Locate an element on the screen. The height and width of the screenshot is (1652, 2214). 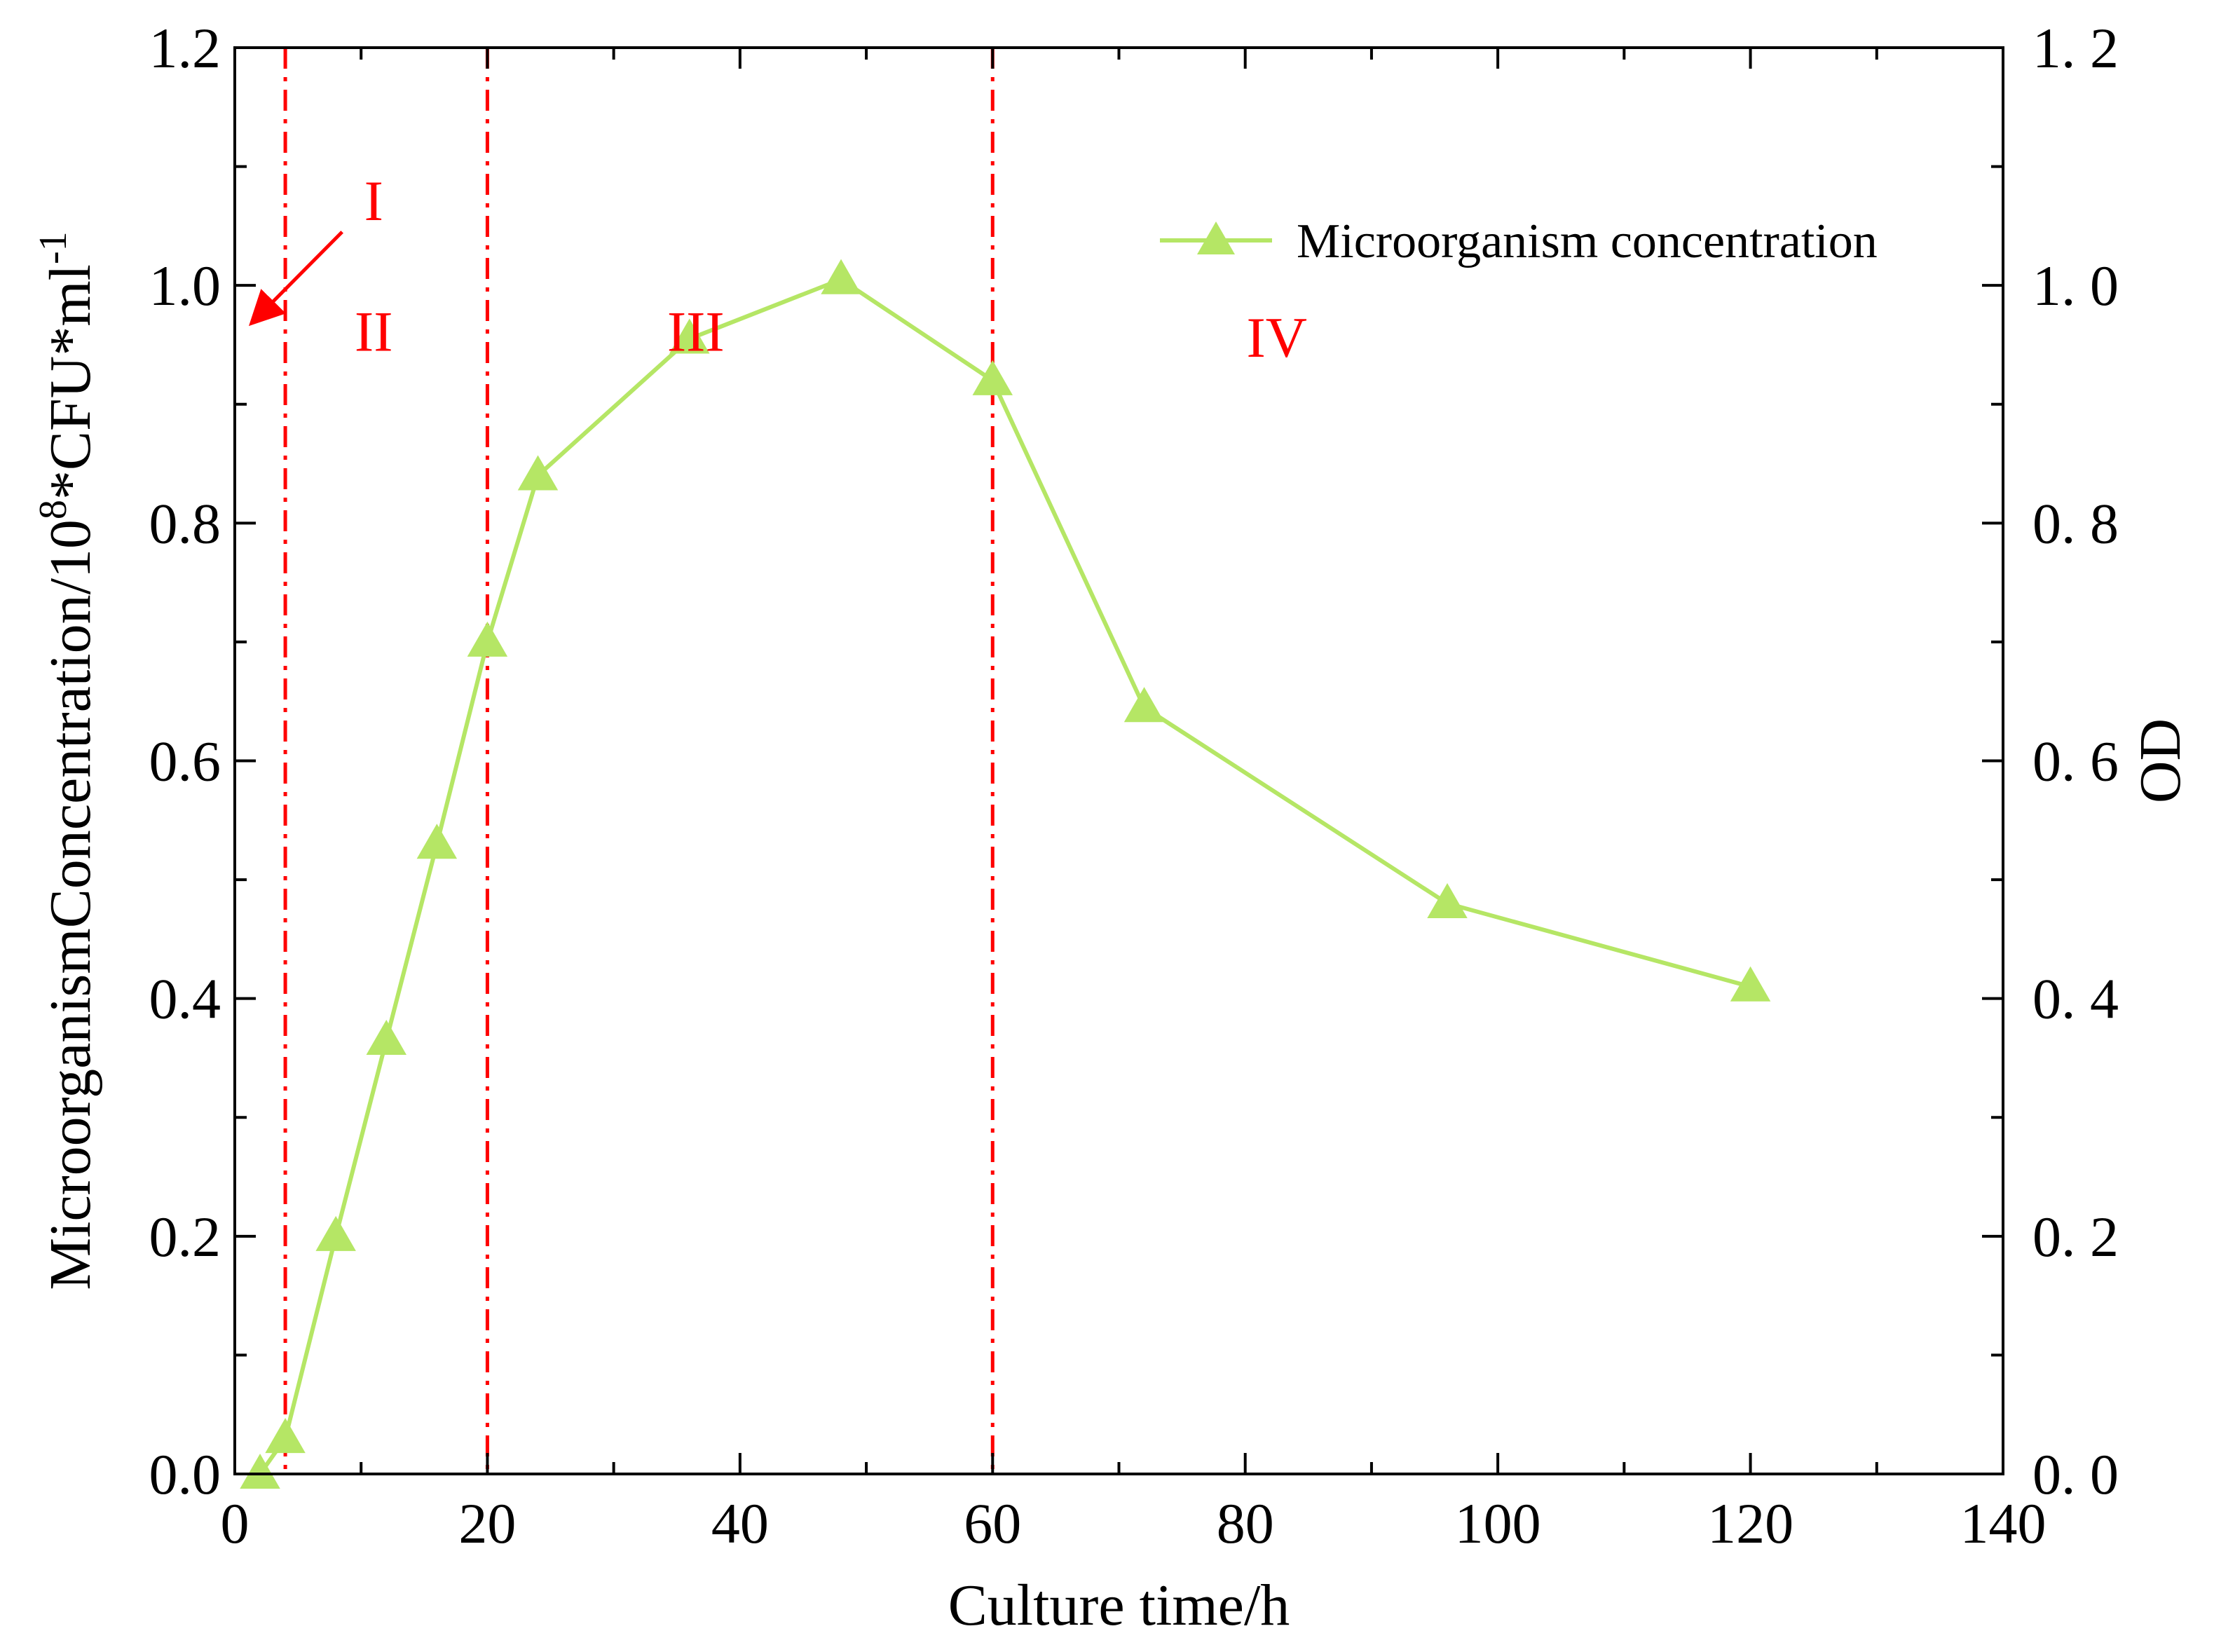
region-label: I is located at coordinates (373, 201).